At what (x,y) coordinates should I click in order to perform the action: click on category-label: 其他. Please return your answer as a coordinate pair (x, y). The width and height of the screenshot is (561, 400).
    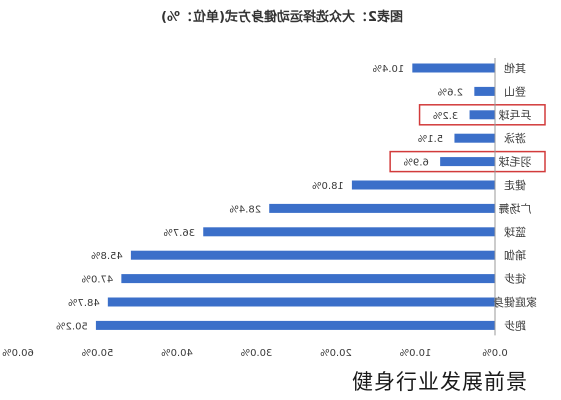
    Looking at the image, I should click on (515, 68).